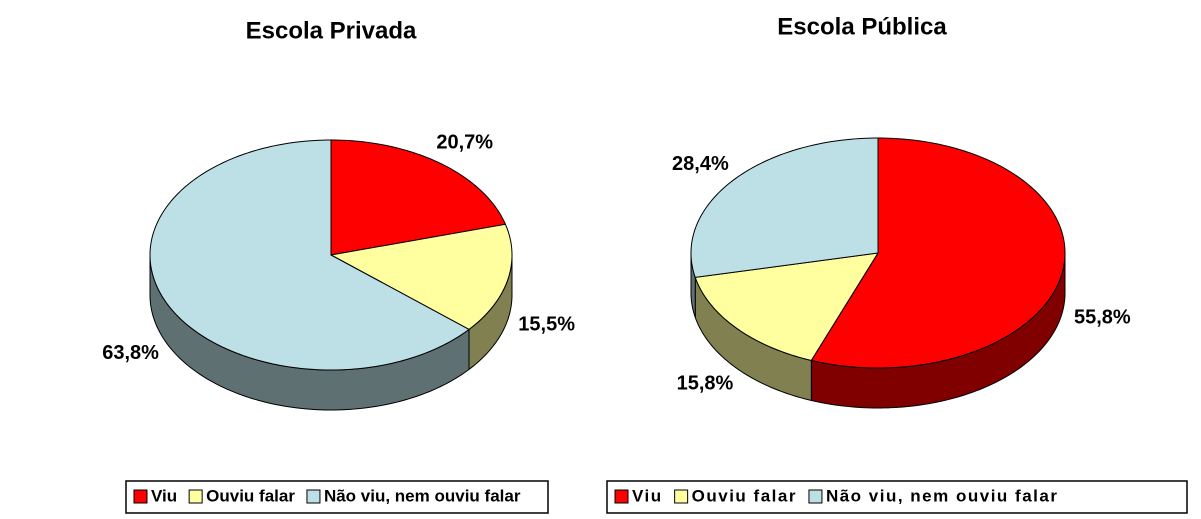 The height and width of the screenshot is (519, 1201). Describe the element at coordinates (705, 384) in the screenshot. I see `value-label: 15,8%` at that location.